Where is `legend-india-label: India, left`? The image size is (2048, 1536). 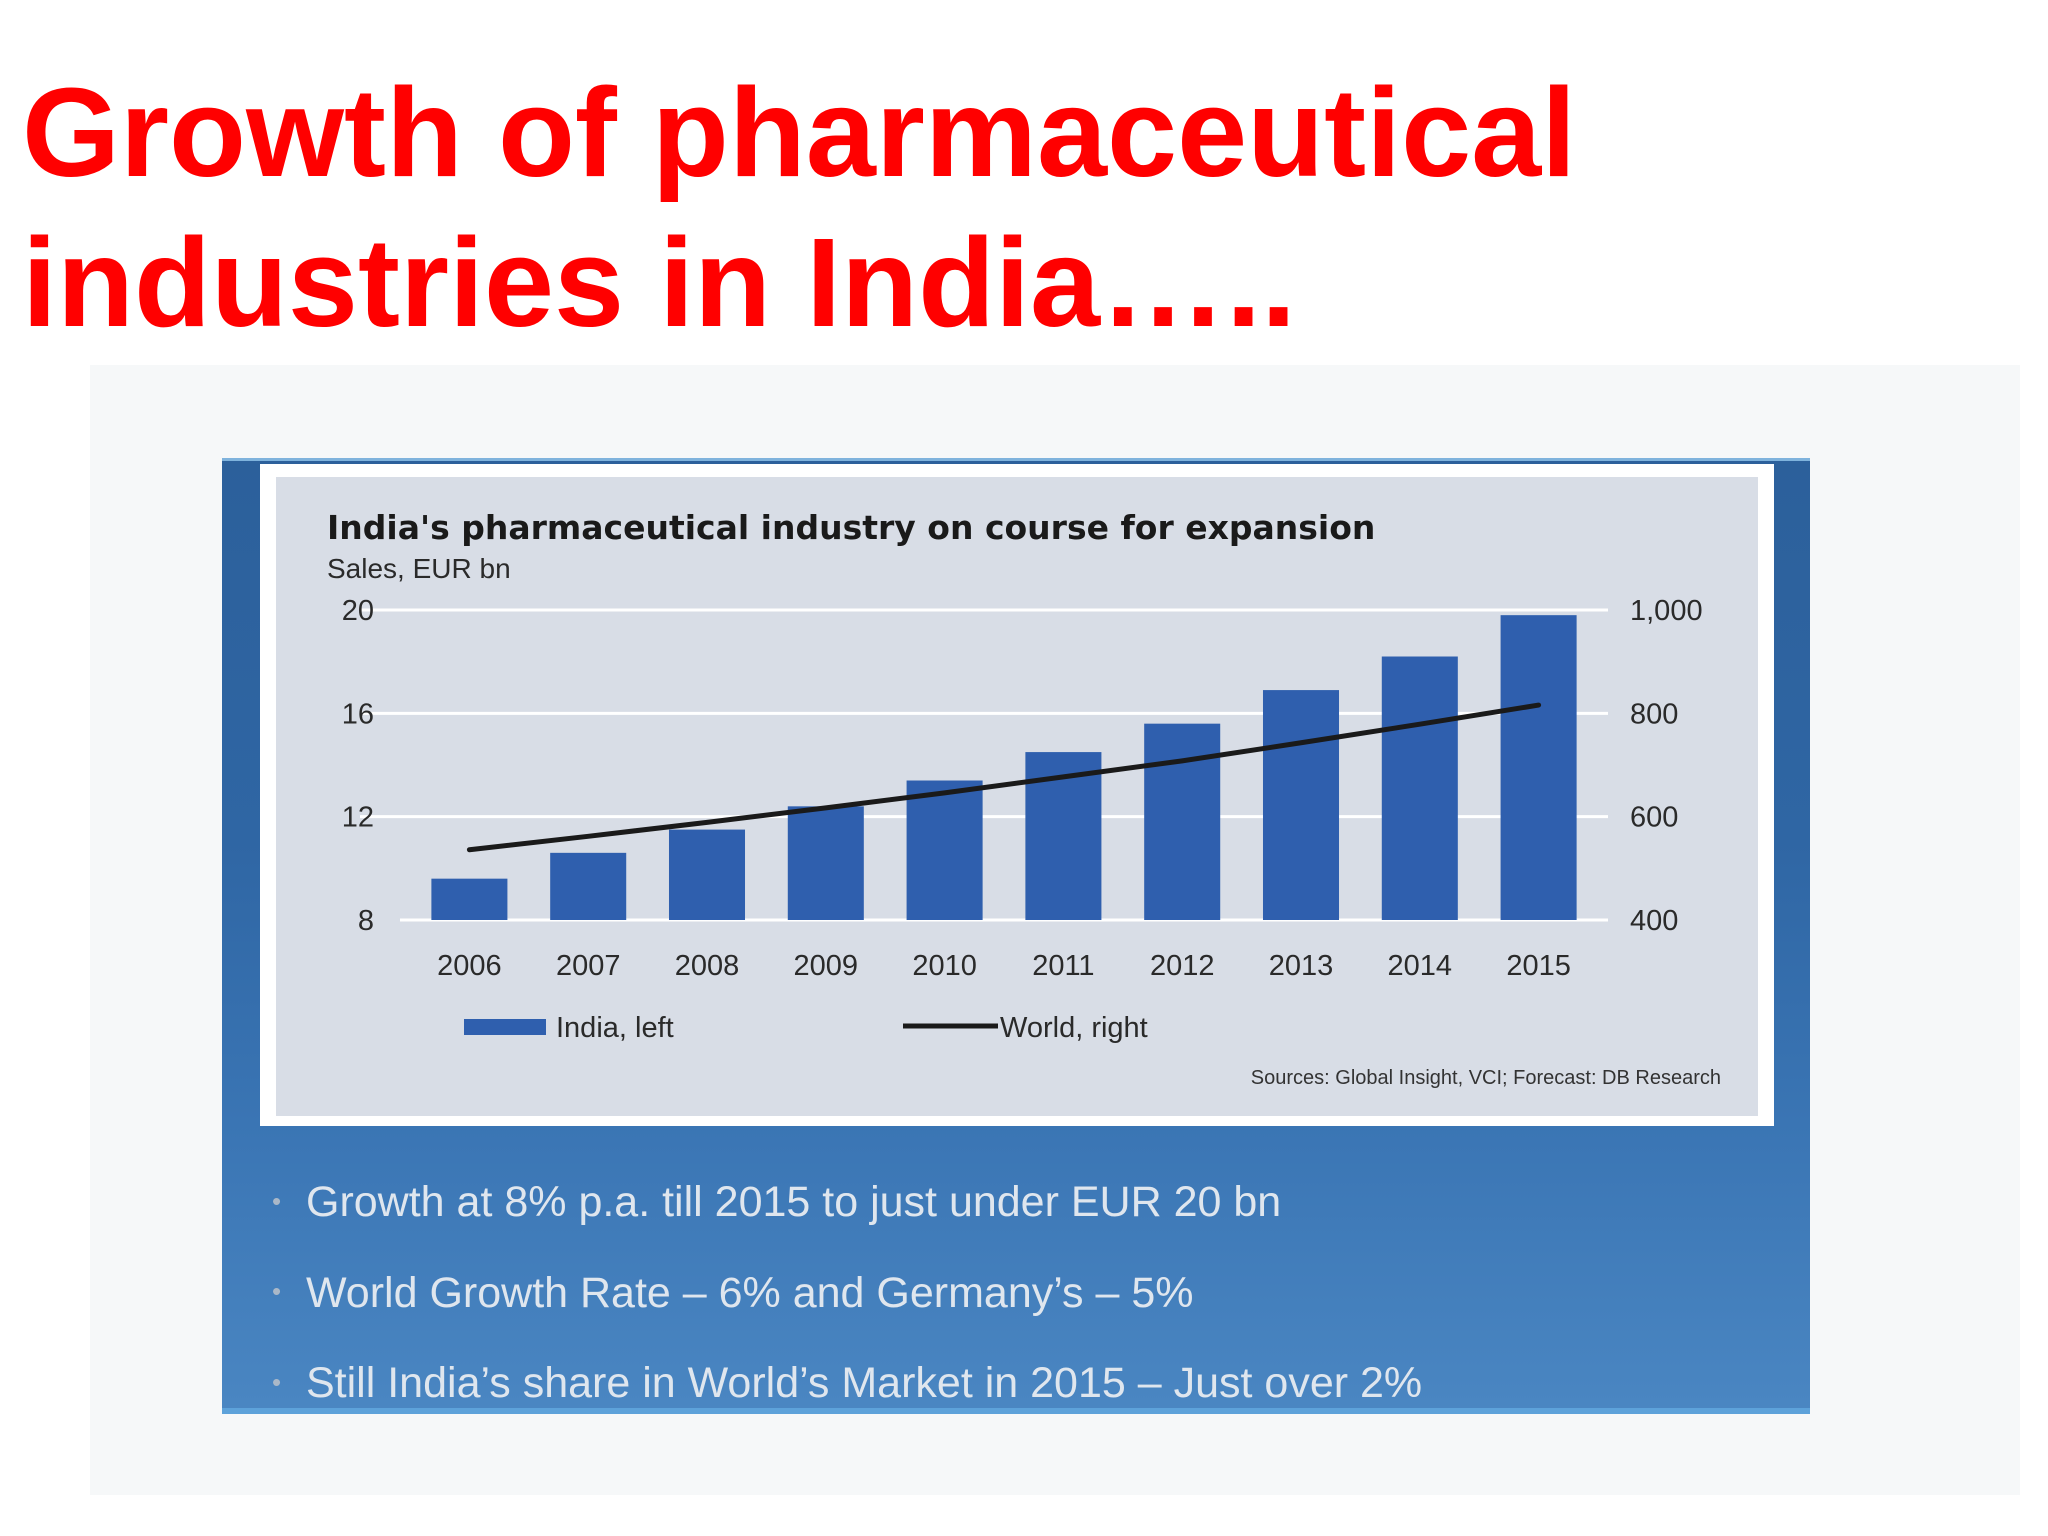
legend-india-label: India, left is located at coordinates (615, 1028).